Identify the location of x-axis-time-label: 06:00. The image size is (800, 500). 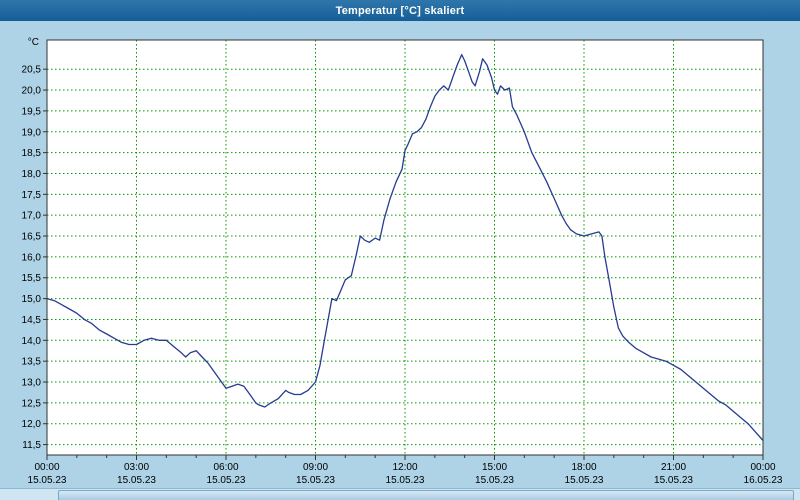
(225, 467).